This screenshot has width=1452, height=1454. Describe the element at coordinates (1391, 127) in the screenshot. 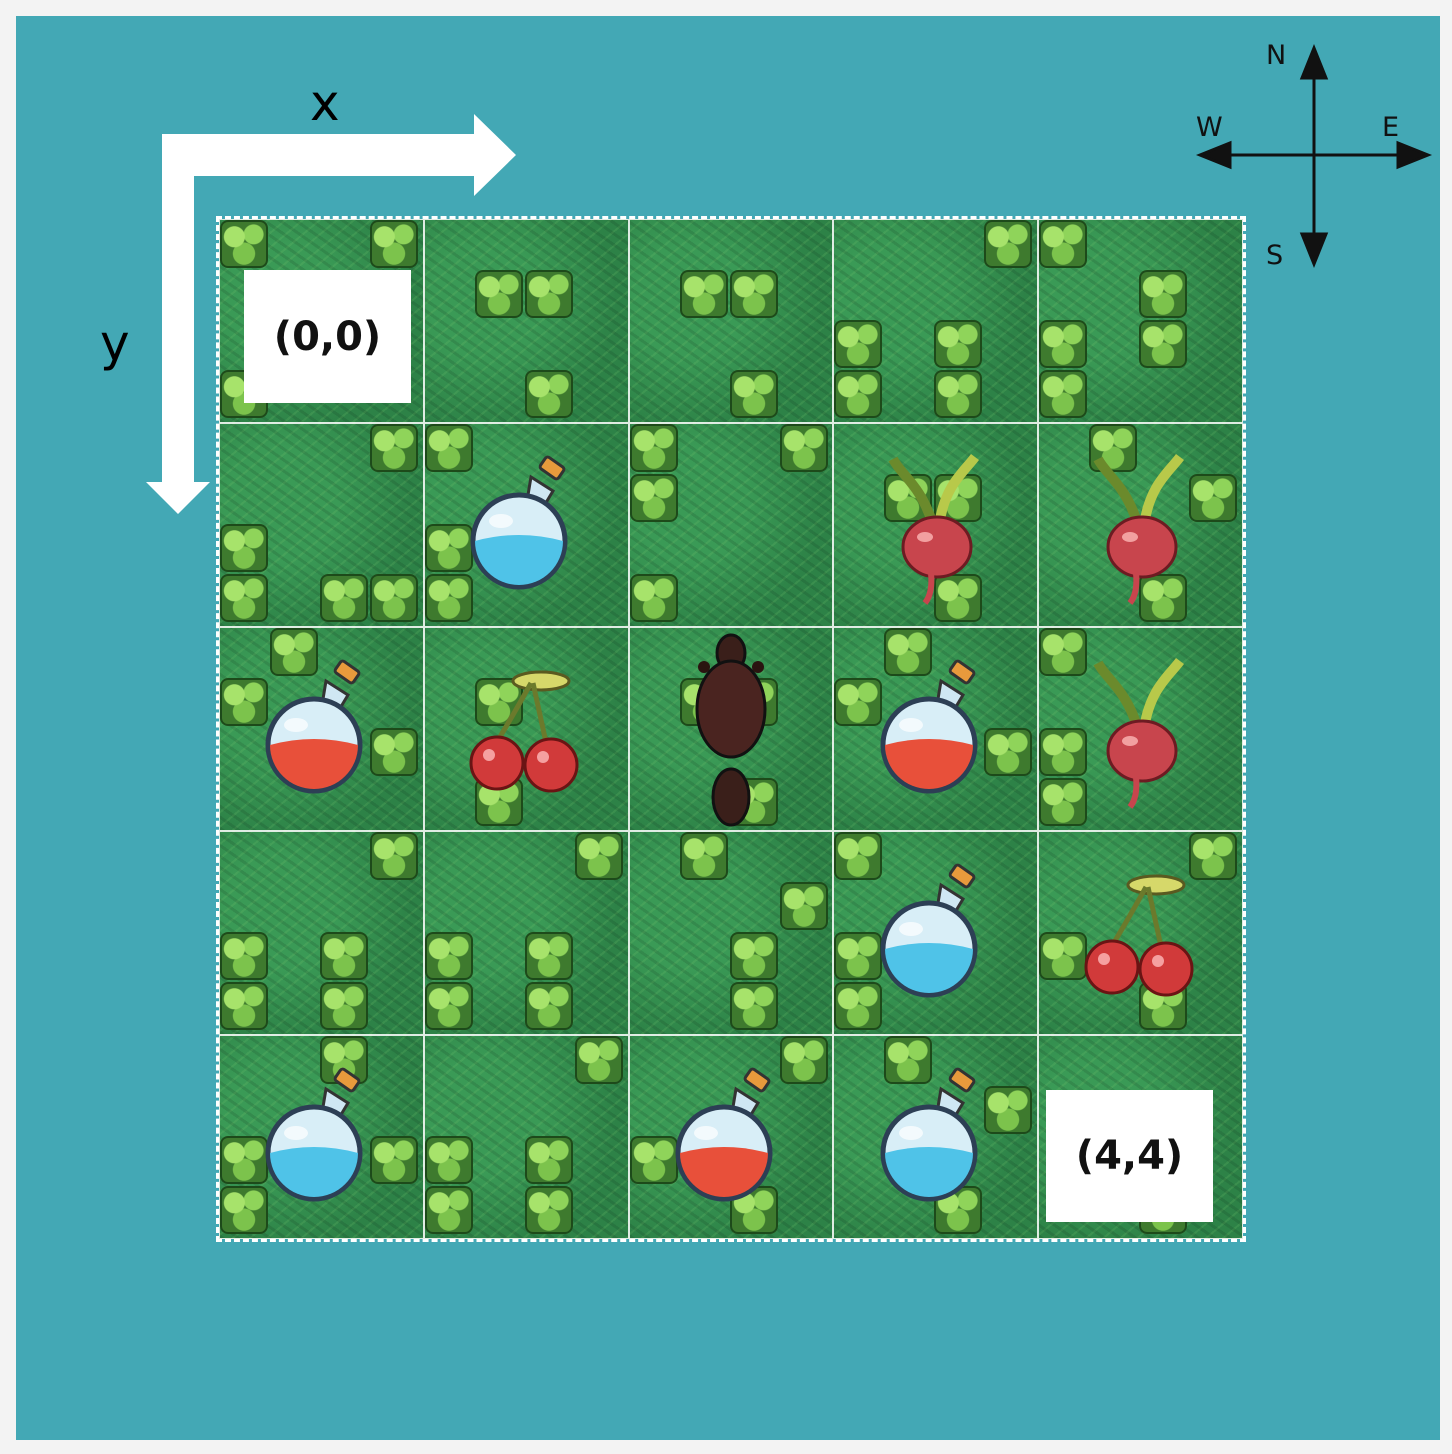

I see `compass-east-label: E` at that location.